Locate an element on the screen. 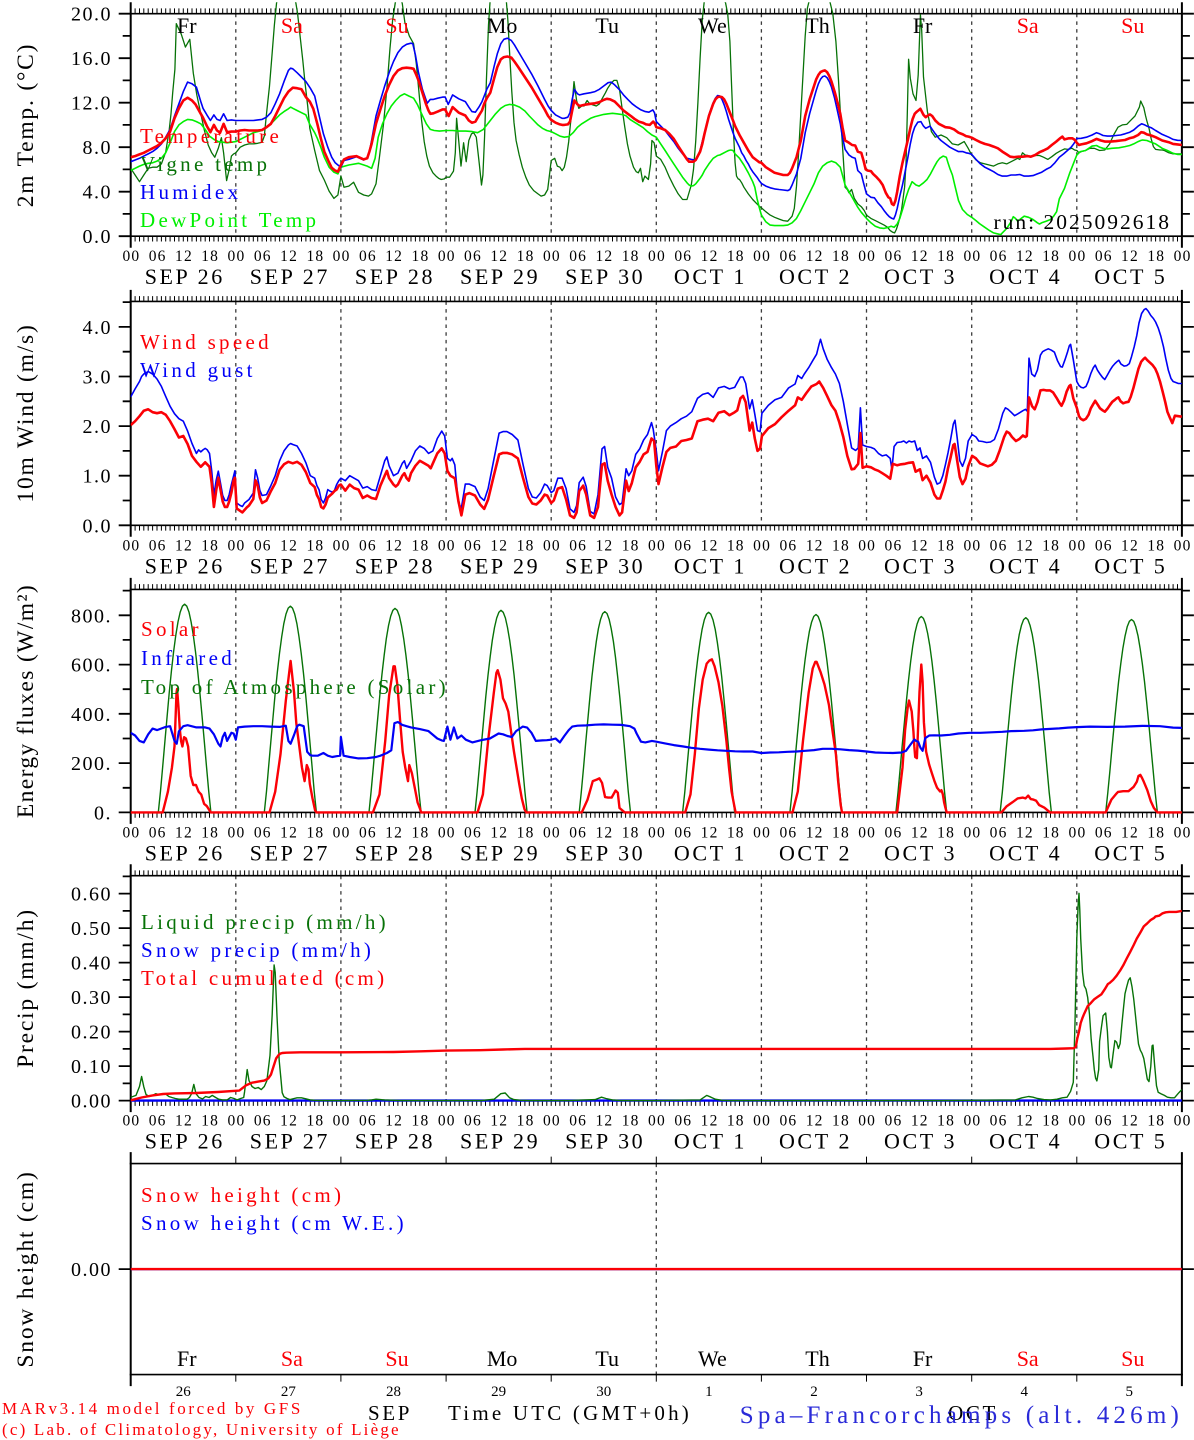 The width and height of the screenshot is (1194, 1440). svg-text: 2 is located at coordinates (814, 1392).